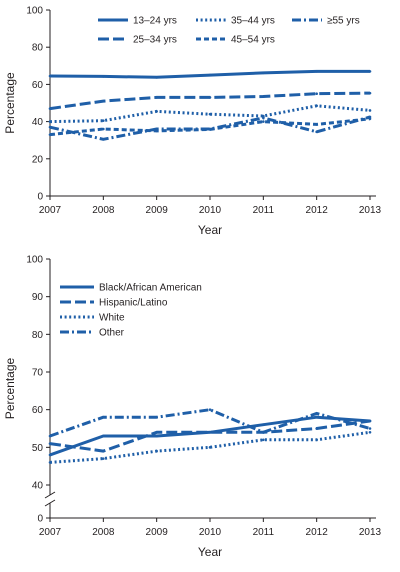  Describe the element at coordinates (112, 333) in the screenshot. I see `legend-label: Other` at that location.